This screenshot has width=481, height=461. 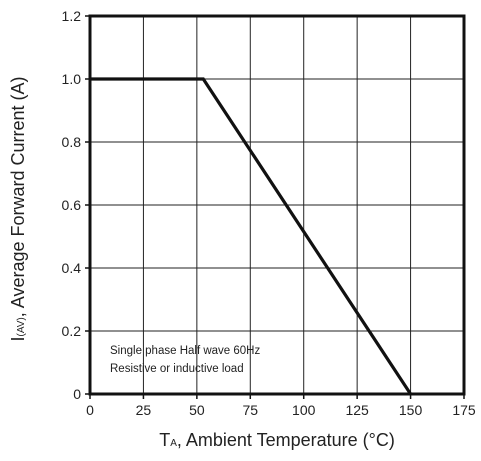 What do you see at coordinates (72, 331) in the screenshot?
I see `y-tick-label: 0.2` at bounding box center [72, 331].